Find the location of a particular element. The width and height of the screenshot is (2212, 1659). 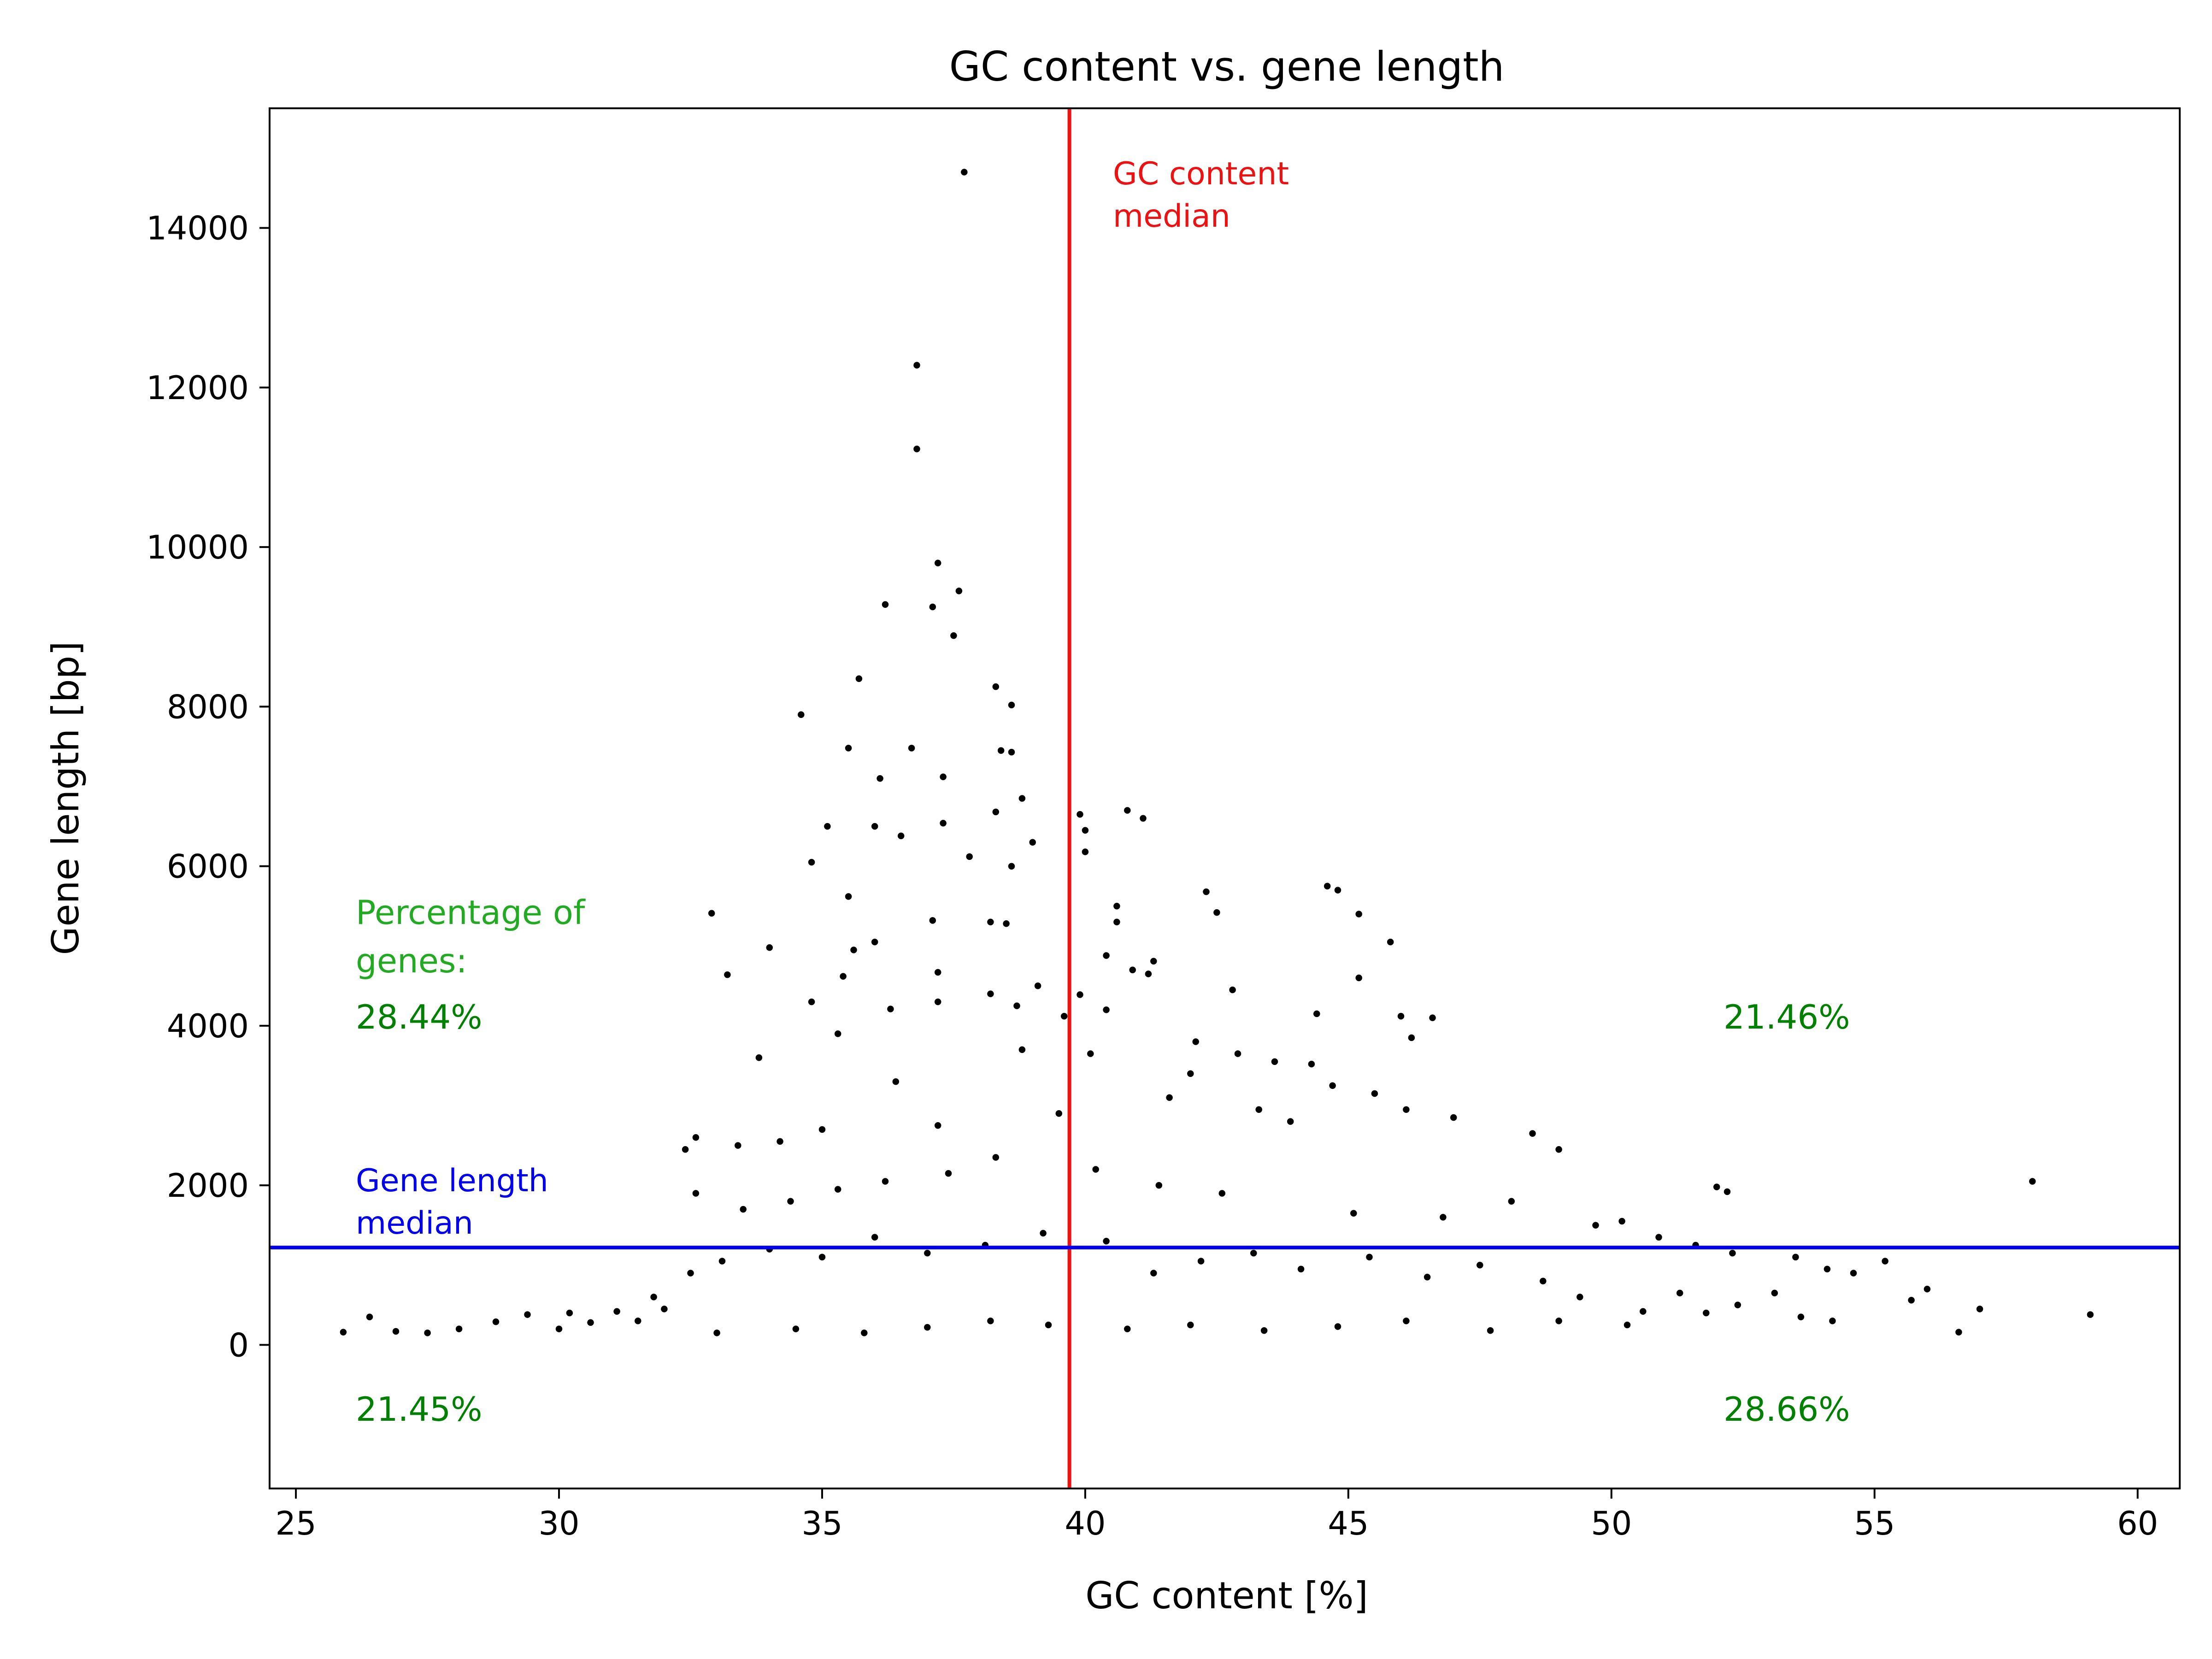

y-tick-label: 0 is located at coordinates (238, 1345).